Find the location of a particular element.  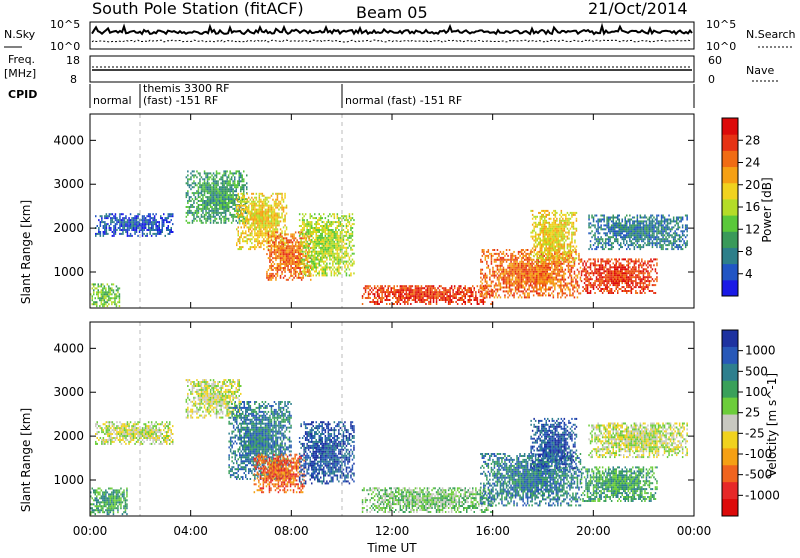

nave-tick-top: 60 is located at coordinates (715, 60).